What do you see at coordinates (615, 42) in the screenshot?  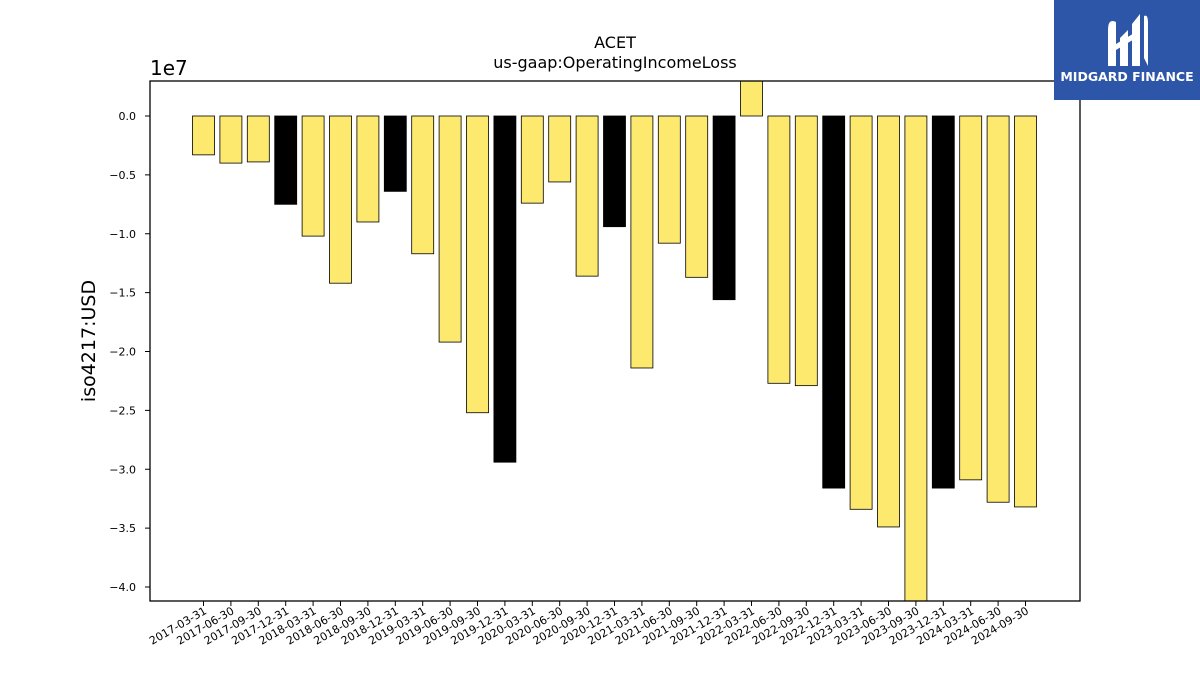 I see `chart-title: ACET` at bounding box center [615, 42].